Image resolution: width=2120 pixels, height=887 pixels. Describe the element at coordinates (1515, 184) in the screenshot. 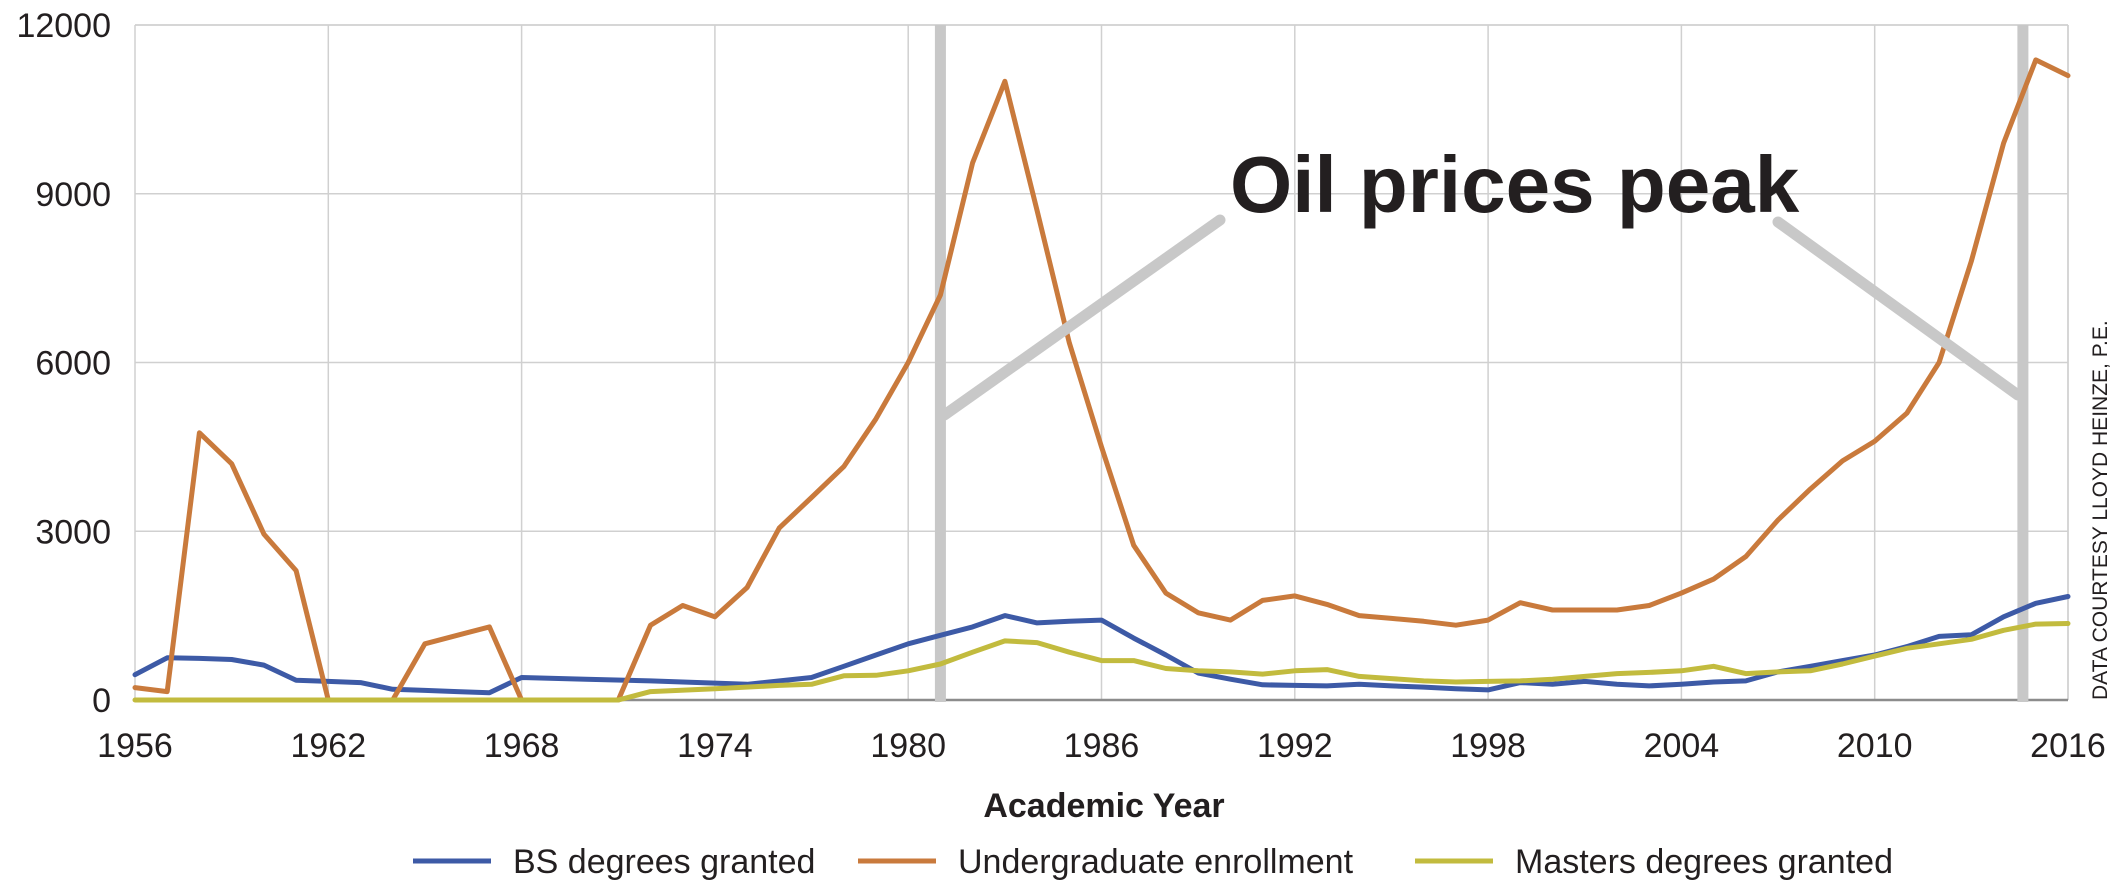

I see `annotation-oil-prices-peak: Oil prices peak` at that location.